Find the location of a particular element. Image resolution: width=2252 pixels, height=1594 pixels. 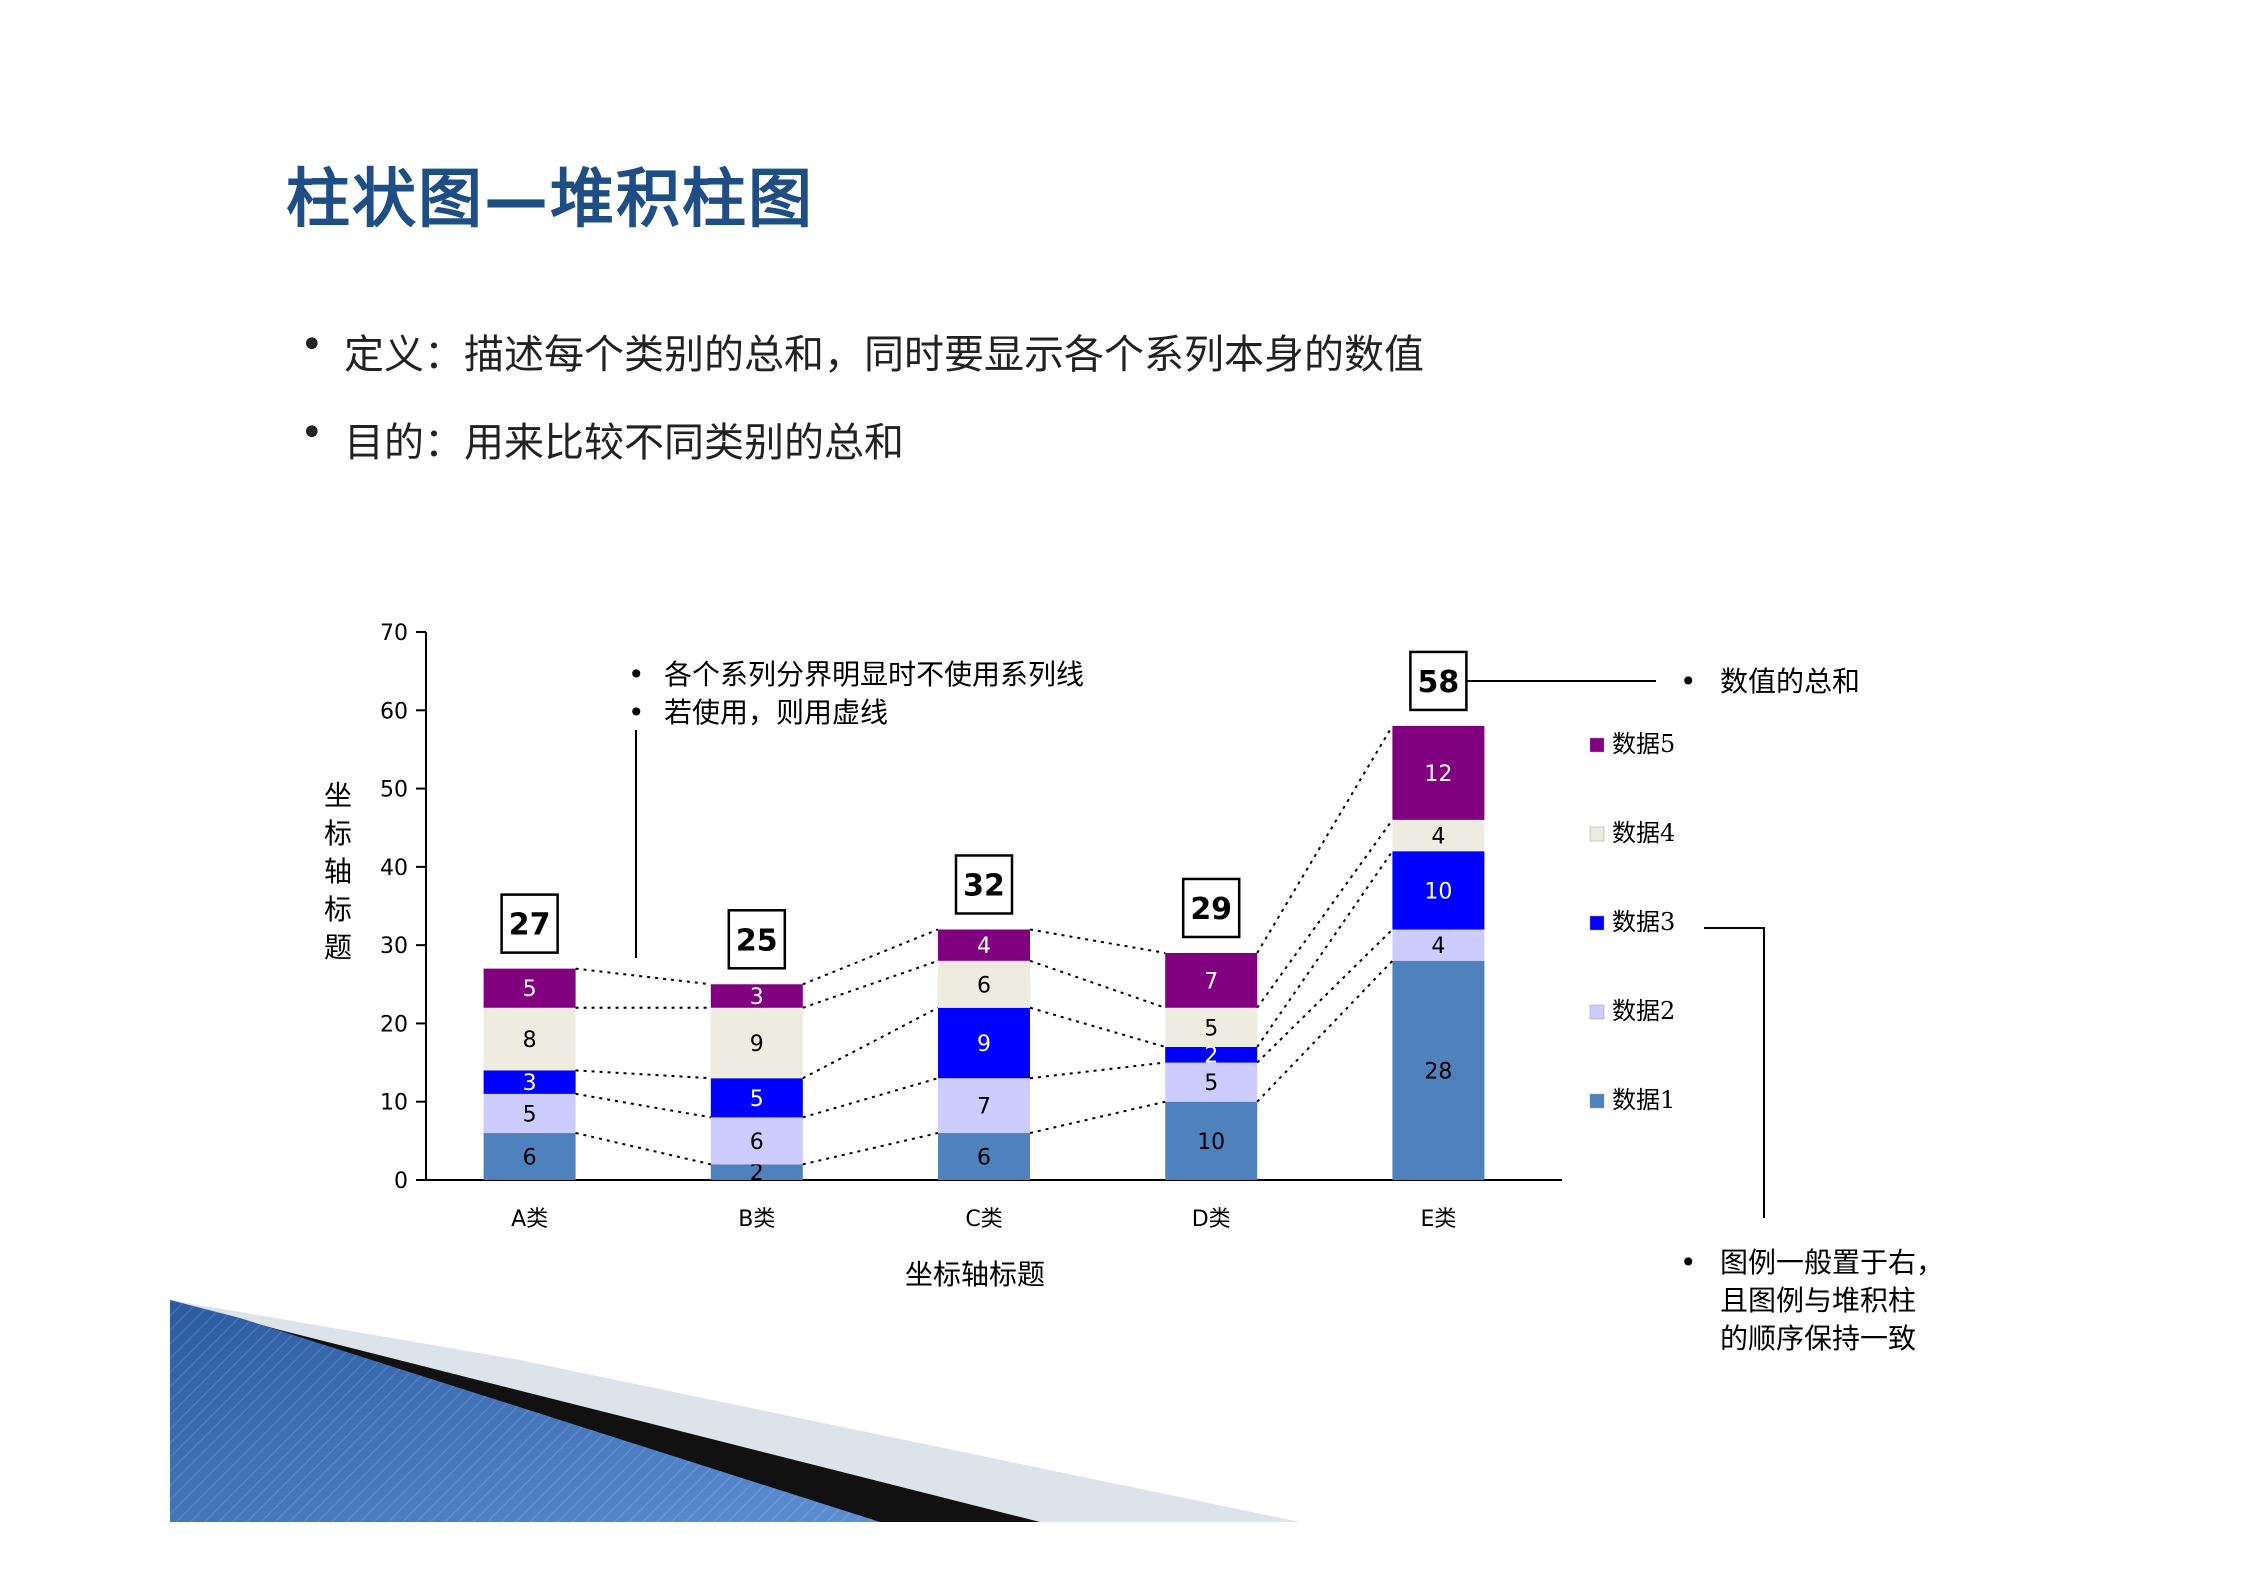

data-label: 8 is located at coordinates (530, 1040).